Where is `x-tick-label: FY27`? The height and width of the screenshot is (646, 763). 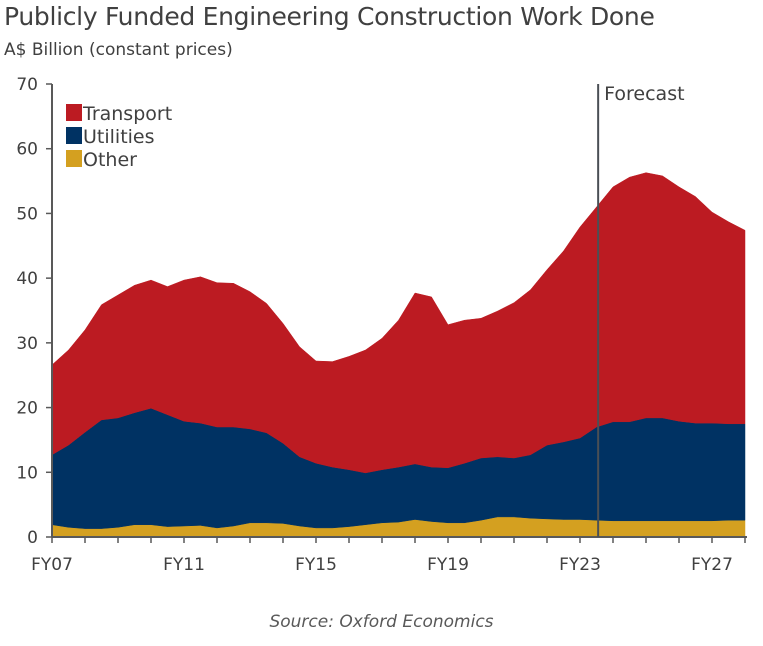
x-tick-label: FY27 is located at coordinates (712, 565).